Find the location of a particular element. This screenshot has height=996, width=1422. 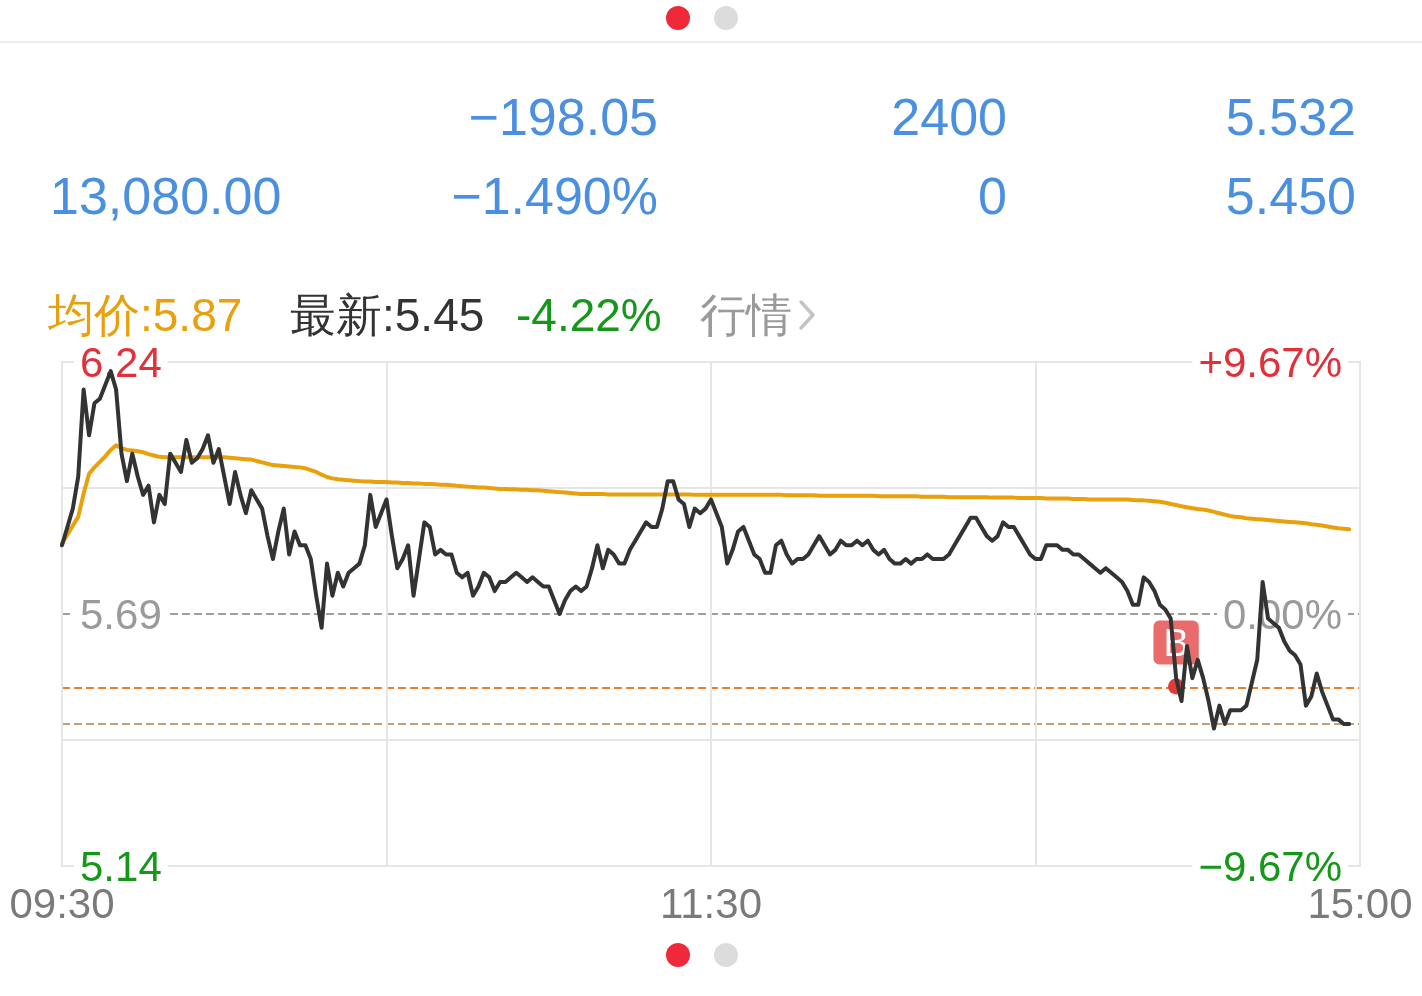

text: 最新:5.45 is located at coordinates (387, 315).